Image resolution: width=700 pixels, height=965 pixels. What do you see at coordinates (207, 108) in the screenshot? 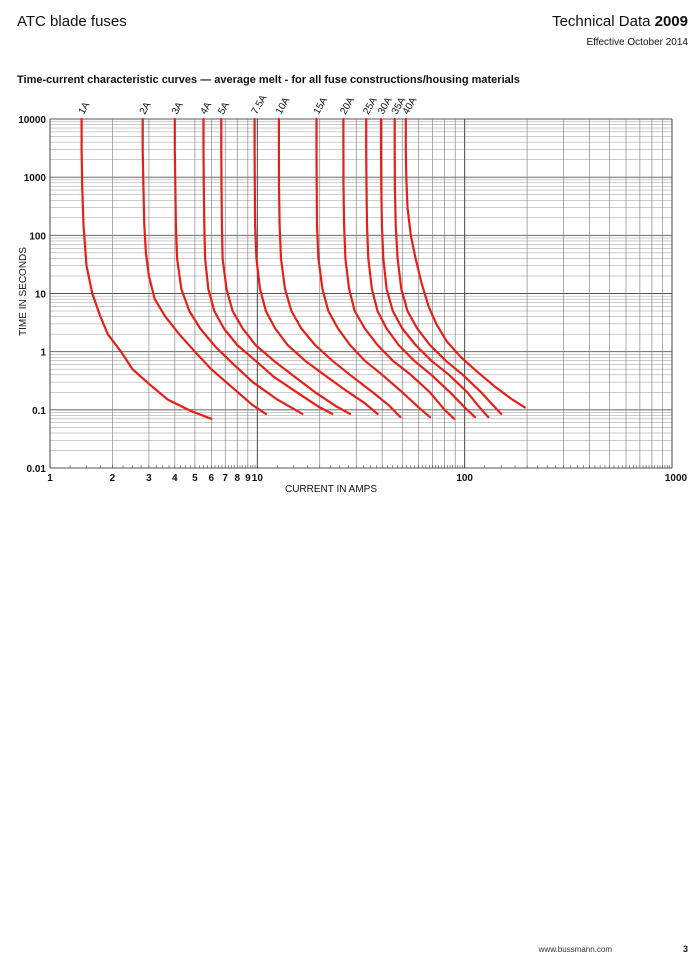
I see `series-label: 4A` at bounding box center [207, 108].